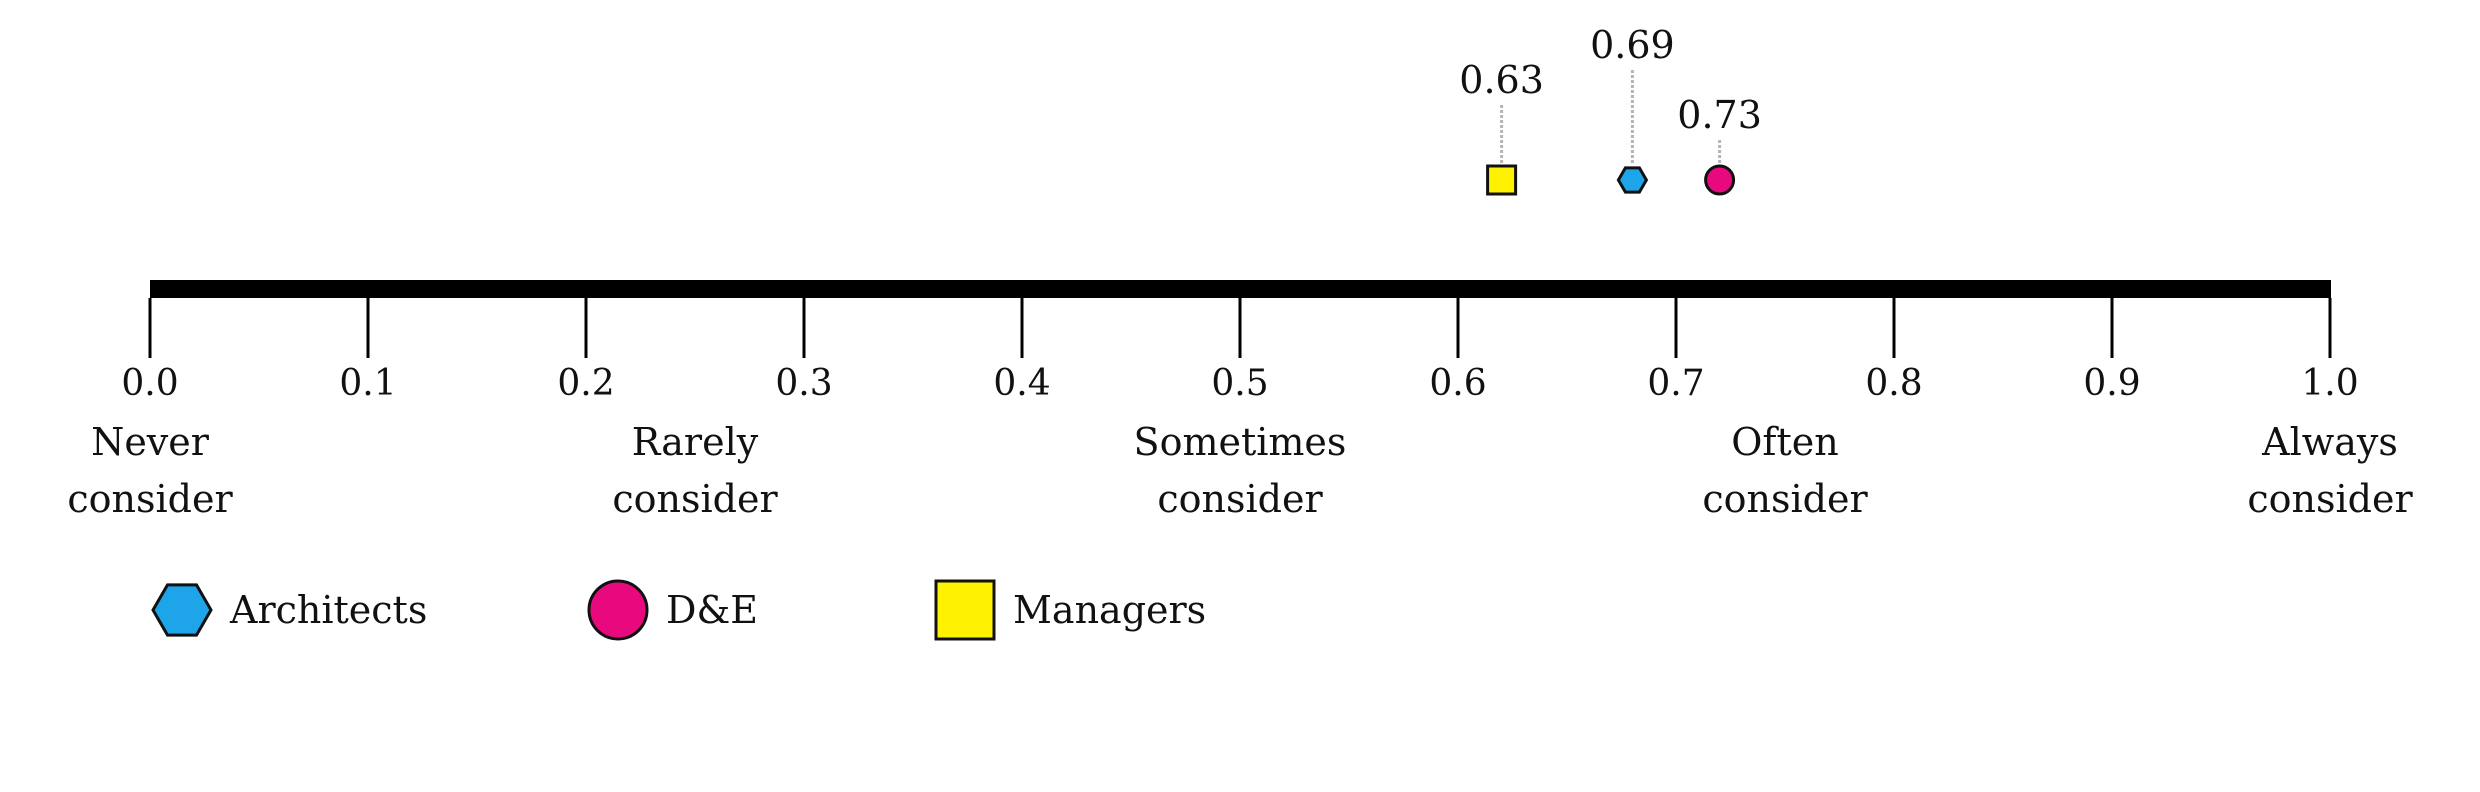  I want to click on axis-bar, so click(1240, 289).